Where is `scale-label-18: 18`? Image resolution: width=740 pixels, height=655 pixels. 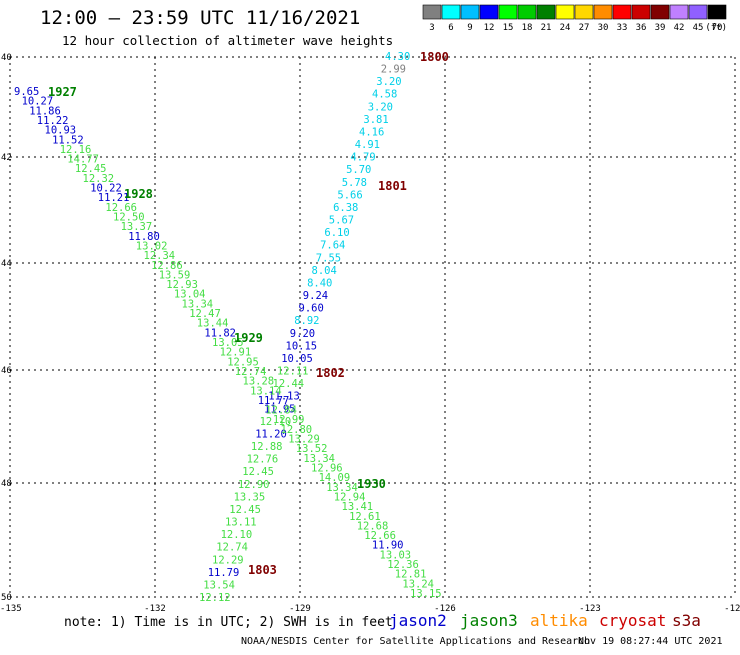
scale-label-18: 18 is located at coordinates (527, 28).